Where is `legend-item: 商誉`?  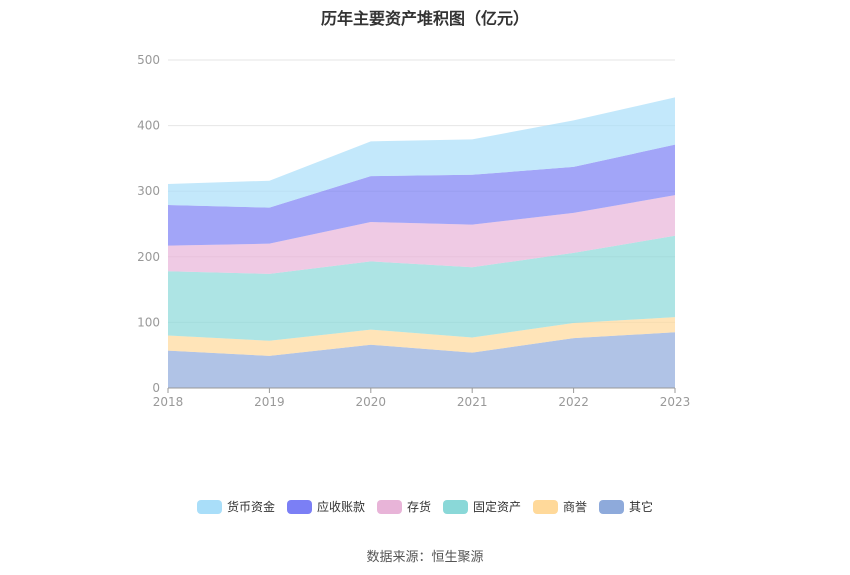 legend-item: 商誉 is located at coordinates (560, 506).